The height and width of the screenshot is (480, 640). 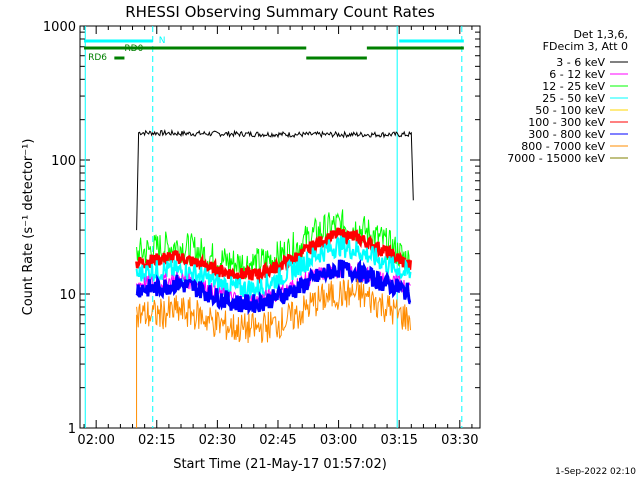 What do you see at coordinates (28, 227) in the screenshot?
I see `y-axis-label: Count Rate (s⁻¹ detector⁻¹)` at bounding box center [28, 227].